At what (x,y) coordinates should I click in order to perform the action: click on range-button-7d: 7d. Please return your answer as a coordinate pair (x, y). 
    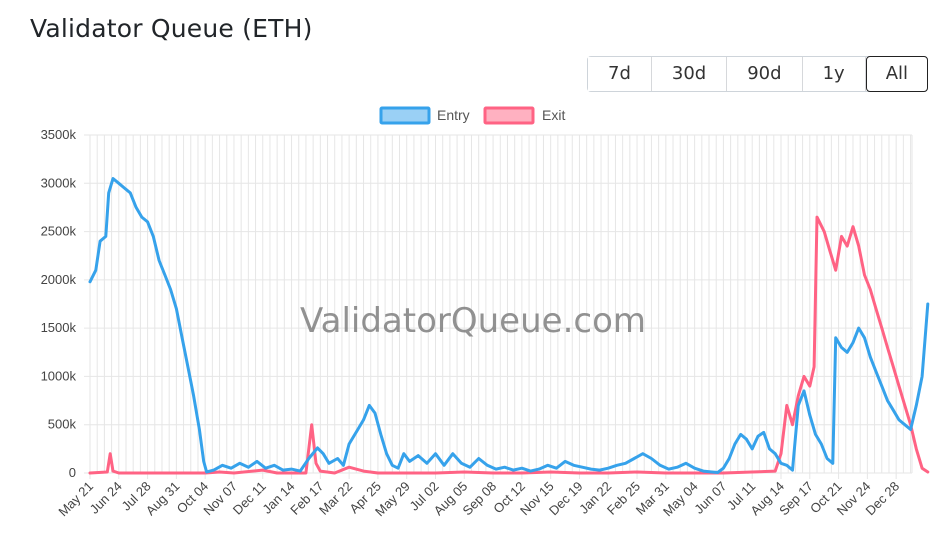
    Looking at the image, I should click on (620, 74).